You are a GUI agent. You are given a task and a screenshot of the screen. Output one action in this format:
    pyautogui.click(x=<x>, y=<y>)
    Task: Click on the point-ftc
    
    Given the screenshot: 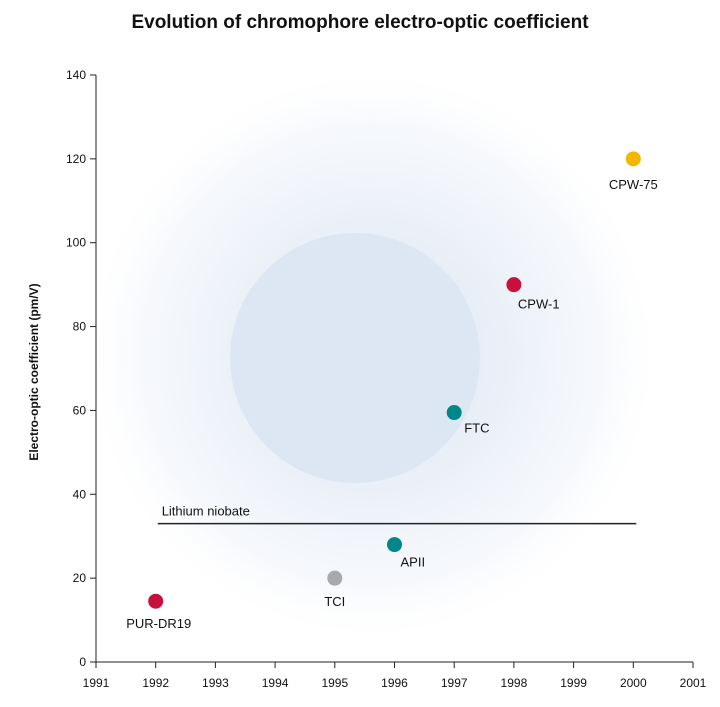 What is the action you would take?
    pyautogui.click(x=454, y=413)
    